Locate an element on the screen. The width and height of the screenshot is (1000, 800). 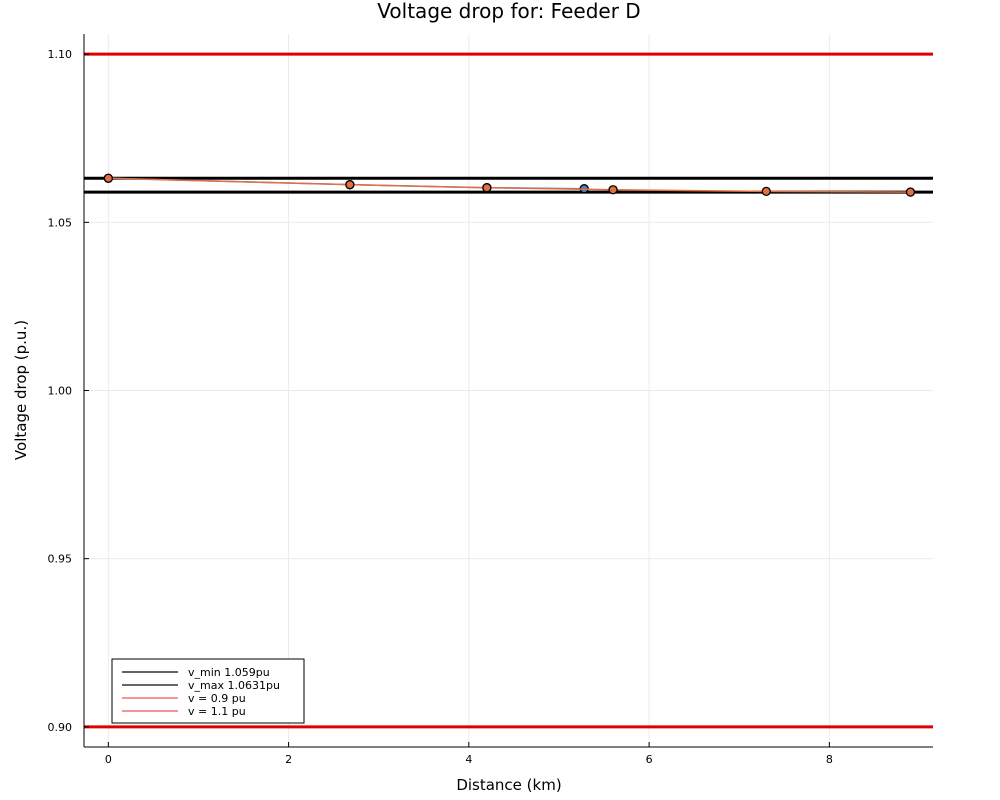
chart-title: Voltage drop for: Feeder D is located at coordinates (508, 11).